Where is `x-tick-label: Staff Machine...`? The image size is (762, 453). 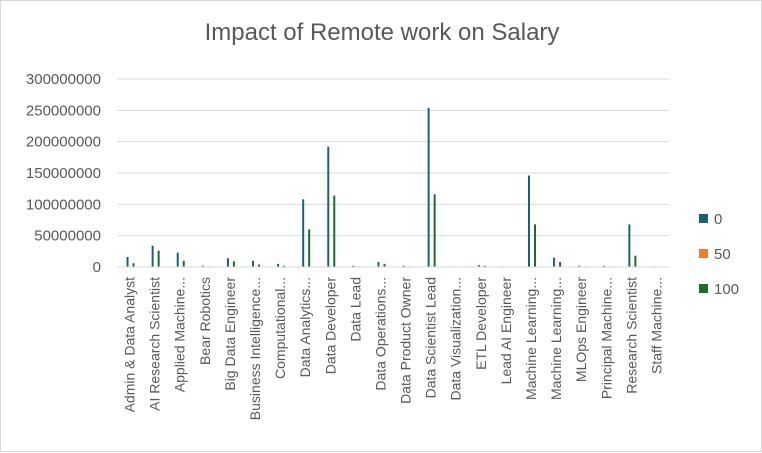
x-tick-label: Staff Machine... is located at coordinates (656, 325).